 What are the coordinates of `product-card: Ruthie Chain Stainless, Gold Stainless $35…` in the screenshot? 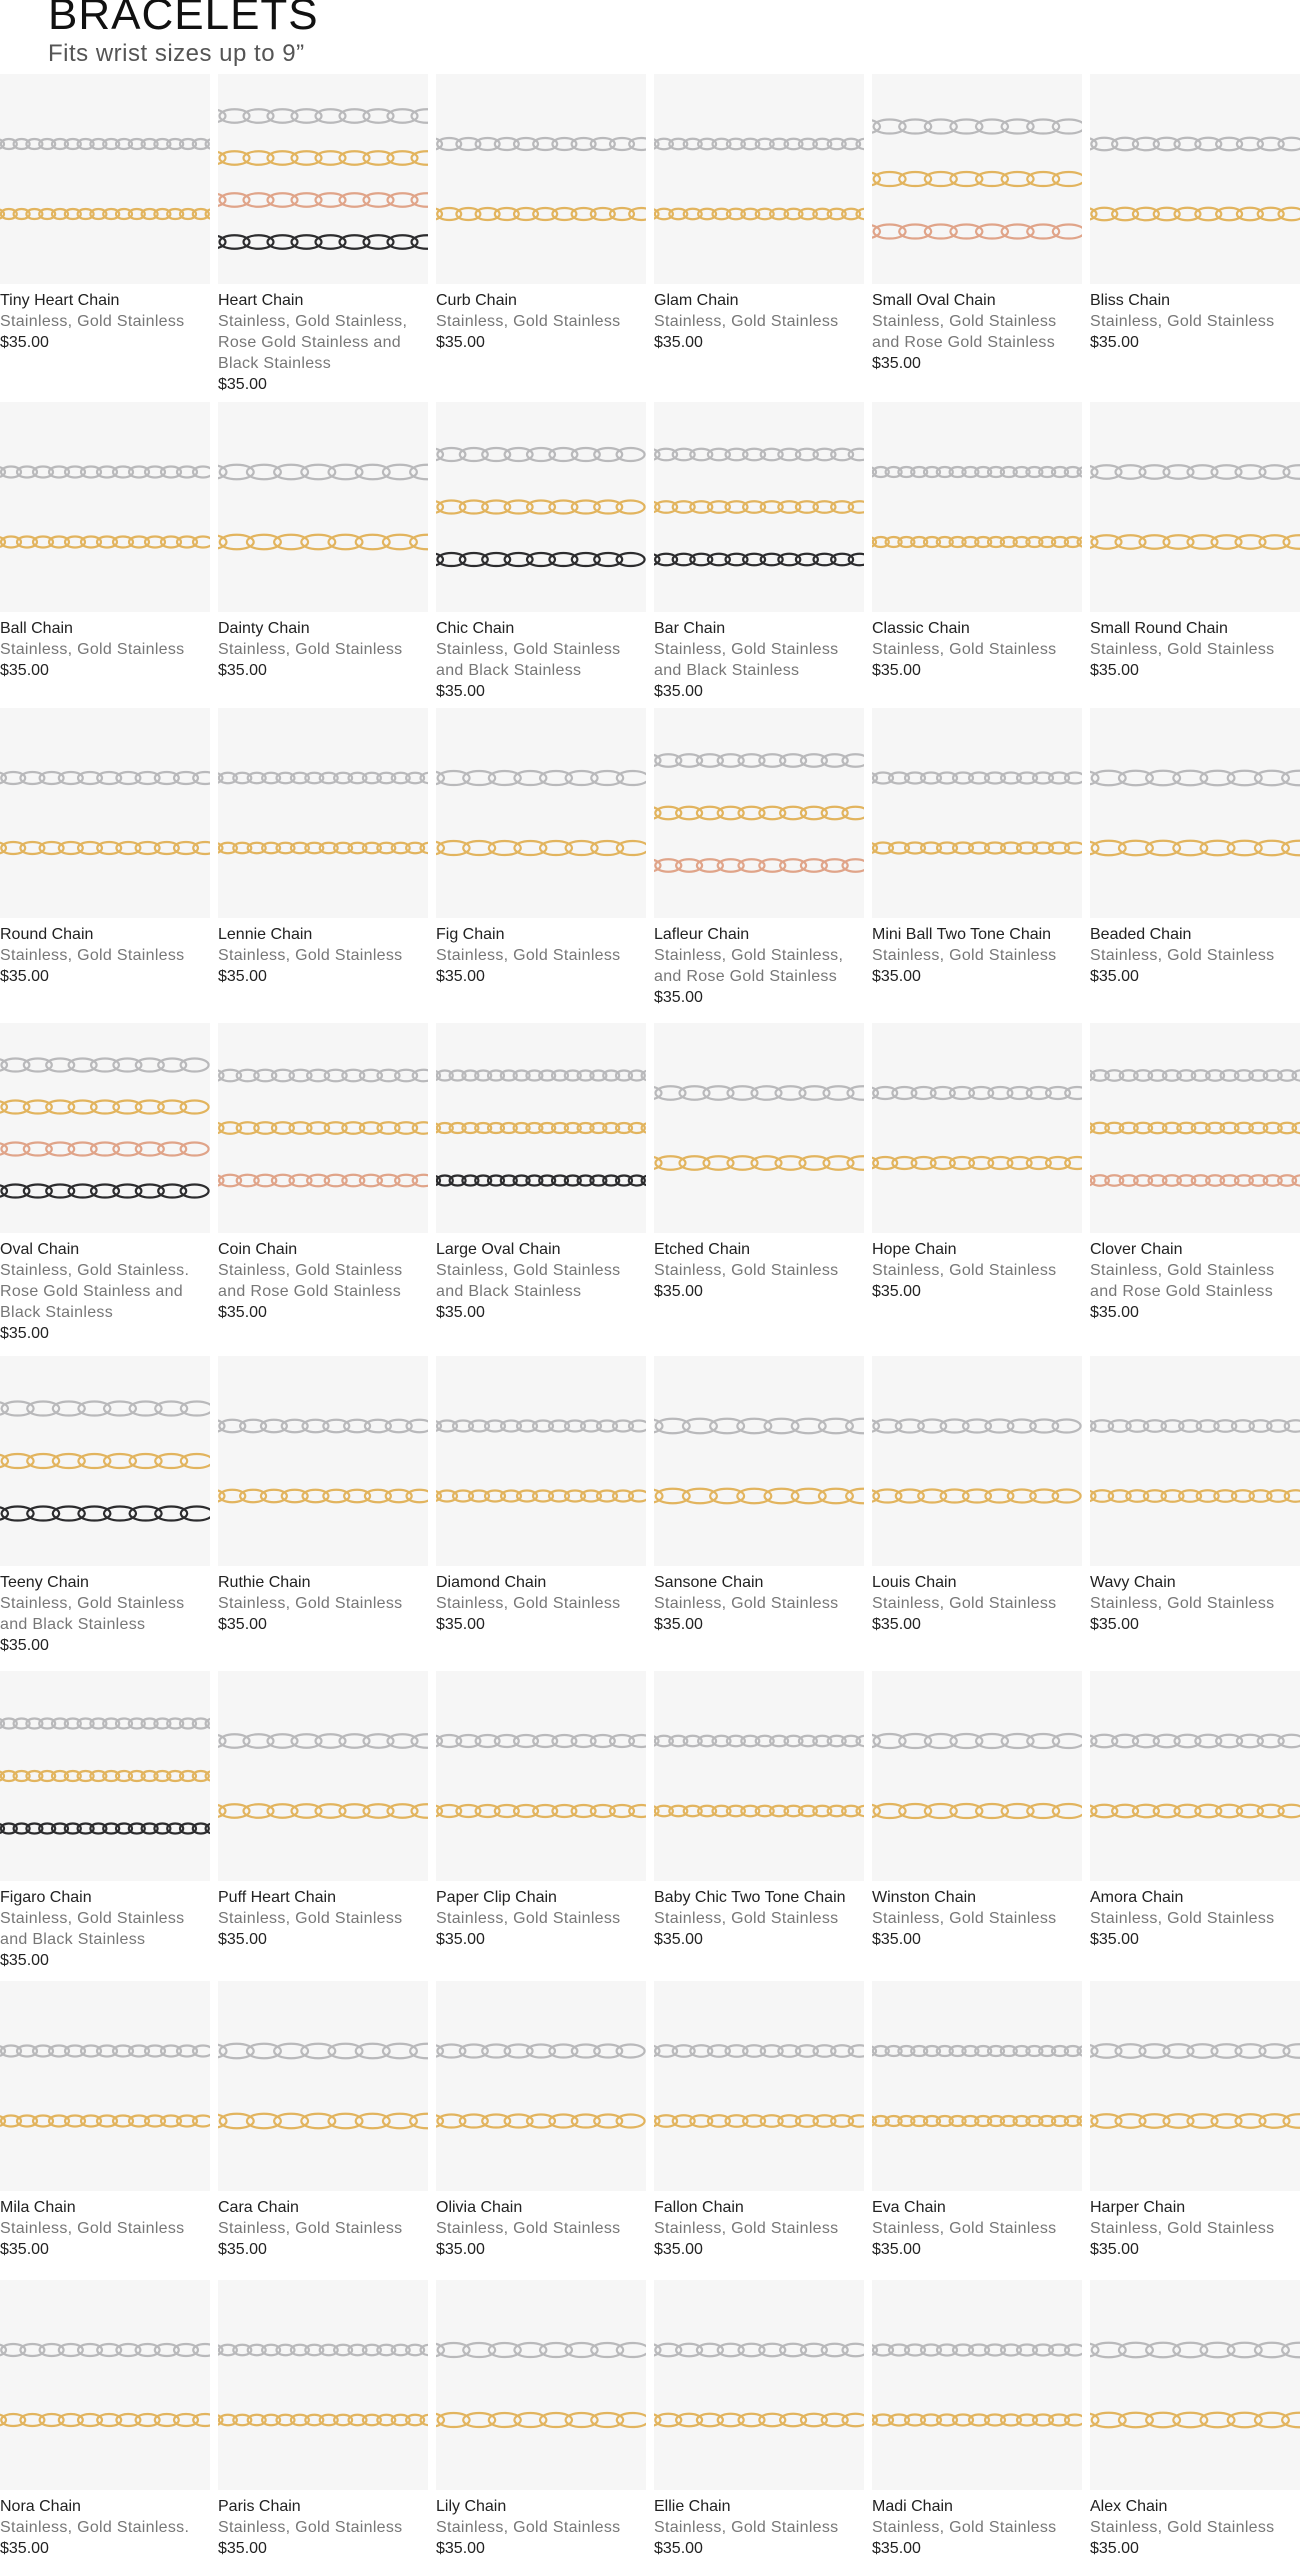 It's located at (323, 1495).